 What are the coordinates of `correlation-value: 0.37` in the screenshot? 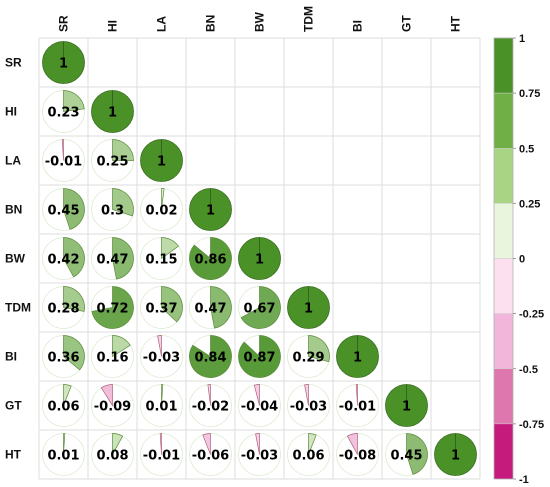 It's located at (161, 309).